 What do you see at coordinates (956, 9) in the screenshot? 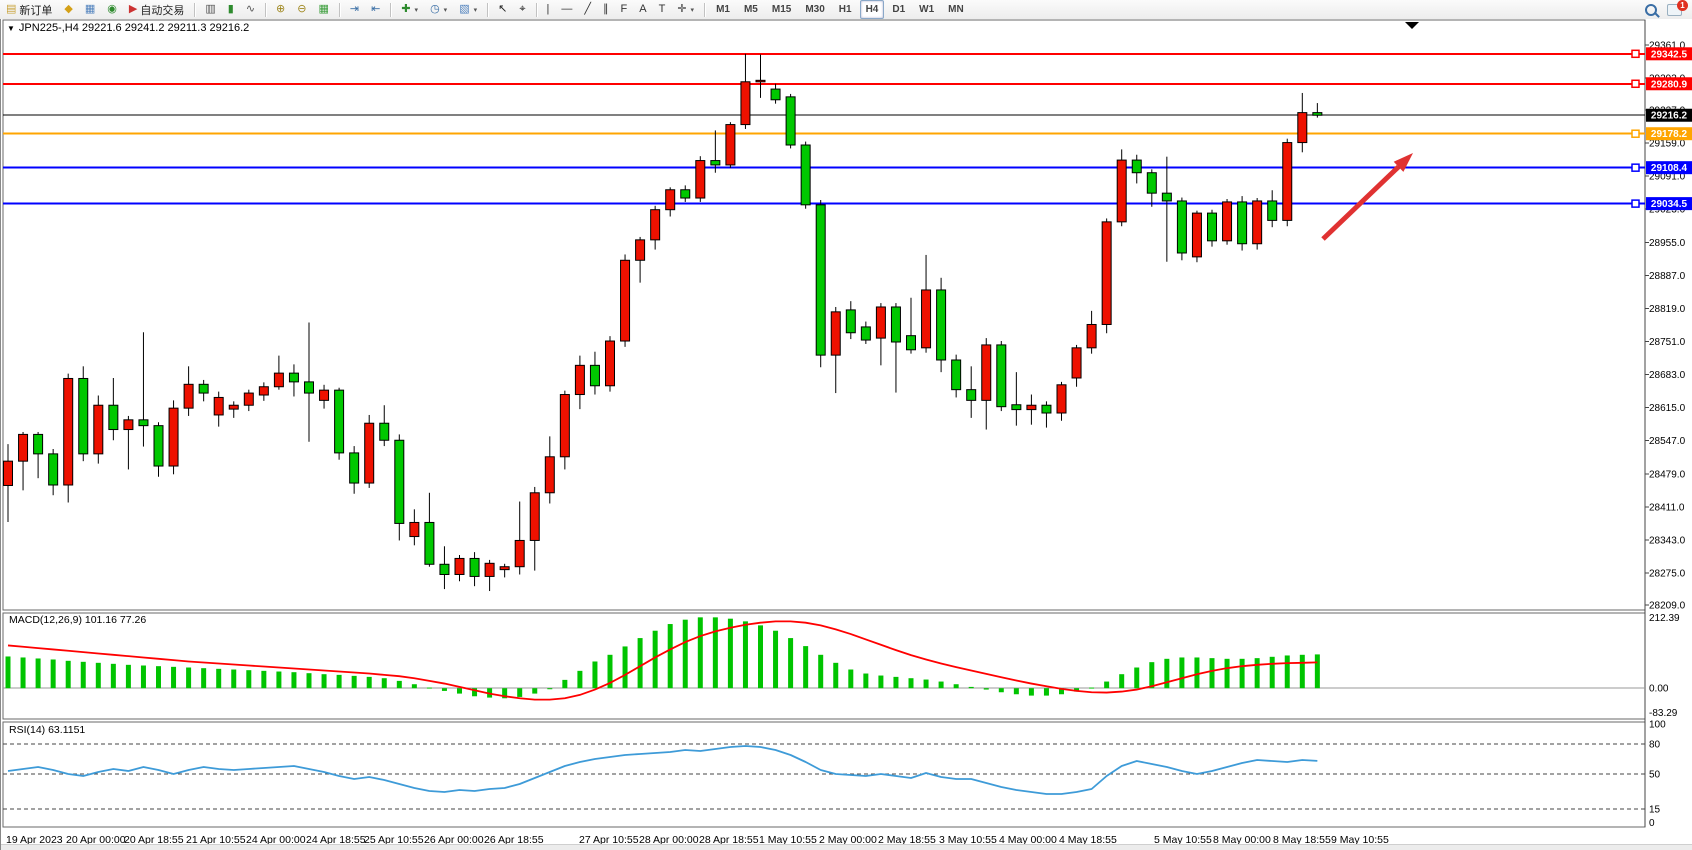
I see `timeframe-mn-button: MN` at bounding box center [956, 9].